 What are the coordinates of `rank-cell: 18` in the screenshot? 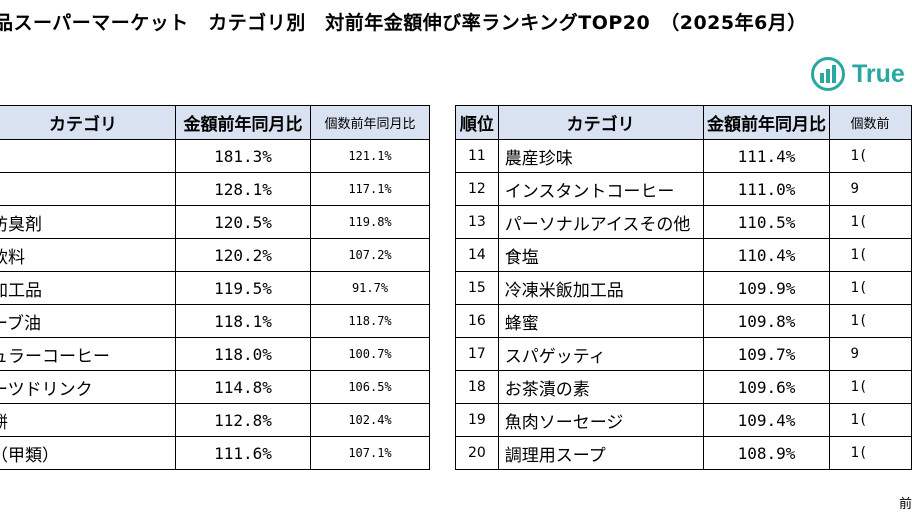 It's located at (477, 387).